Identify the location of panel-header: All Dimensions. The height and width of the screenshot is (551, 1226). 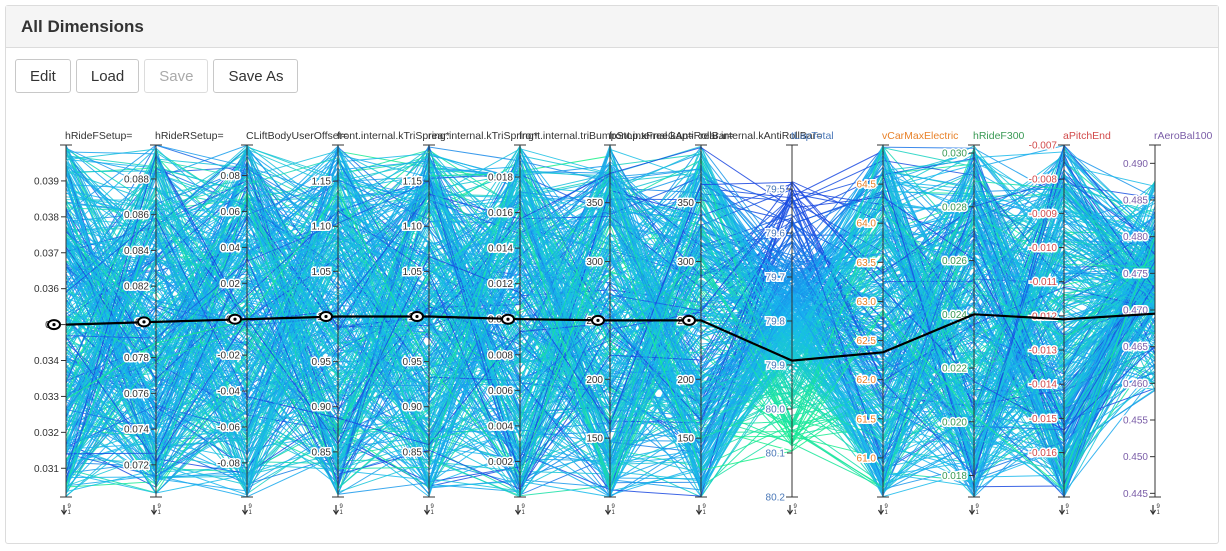
(612, 27).